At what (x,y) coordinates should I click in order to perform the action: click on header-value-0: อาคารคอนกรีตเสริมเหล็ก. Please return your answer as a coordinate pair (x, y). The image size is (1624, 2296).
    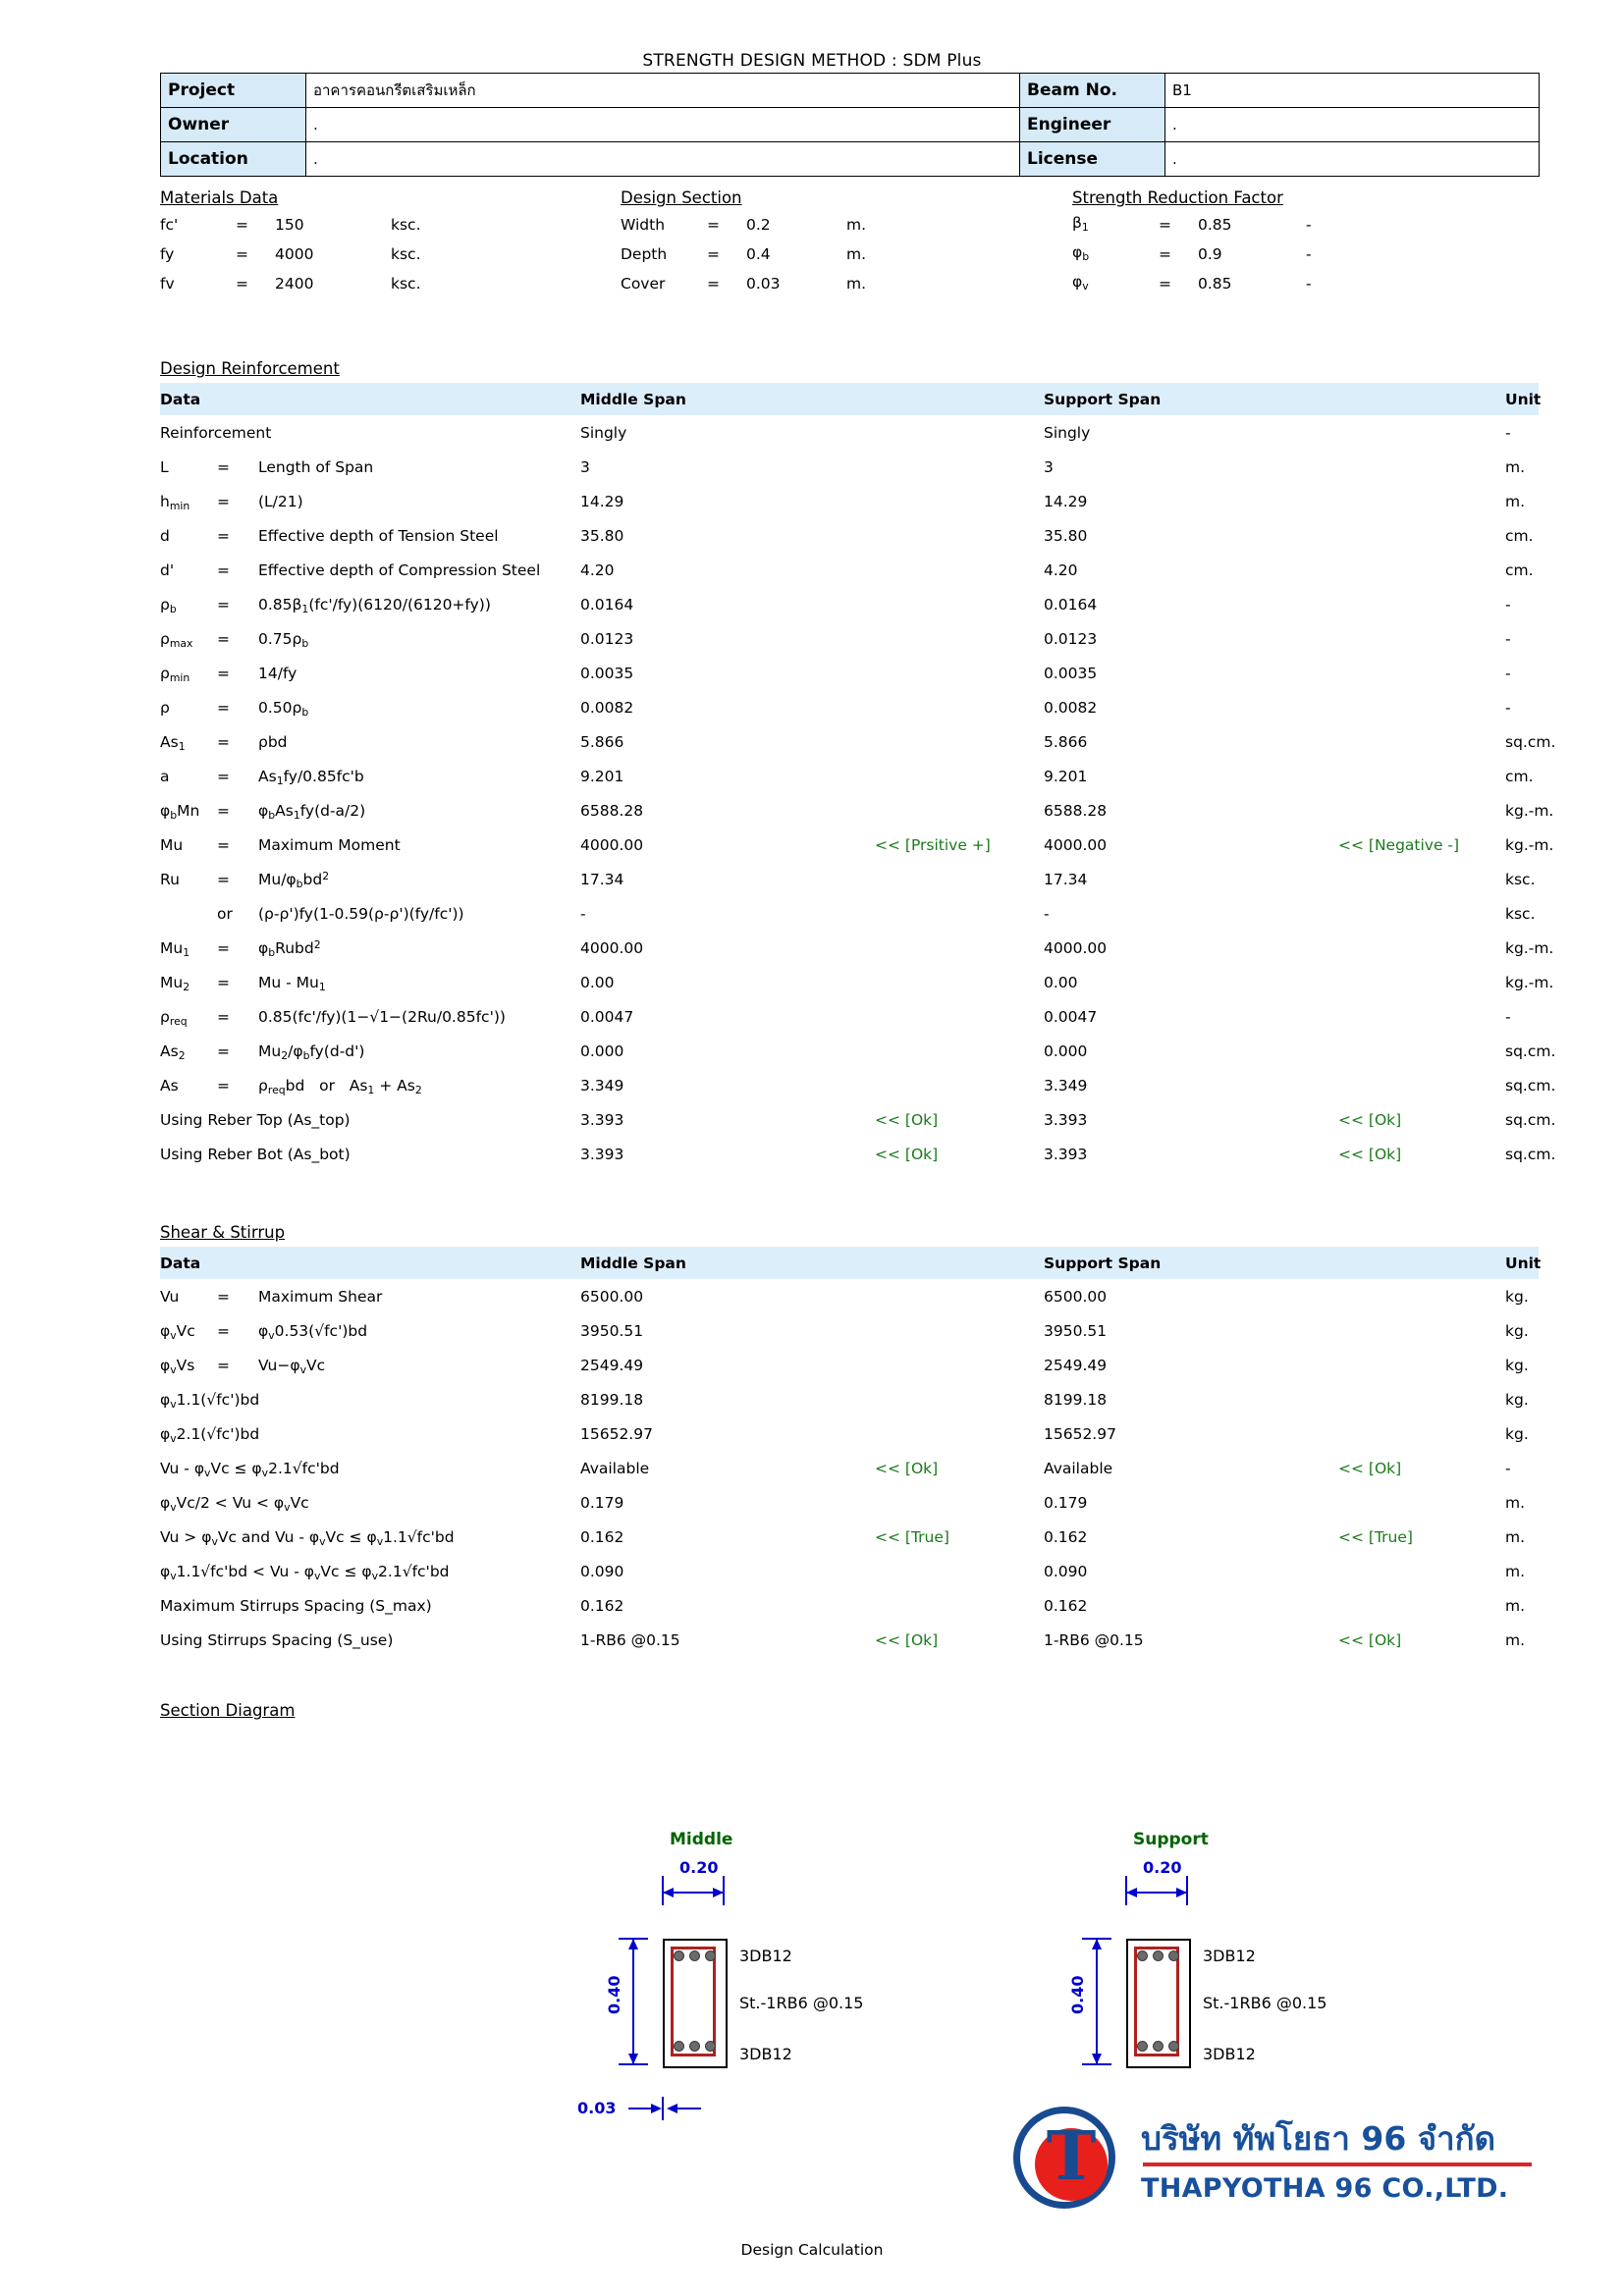
    Looking at the image, I should click on (662, 91).